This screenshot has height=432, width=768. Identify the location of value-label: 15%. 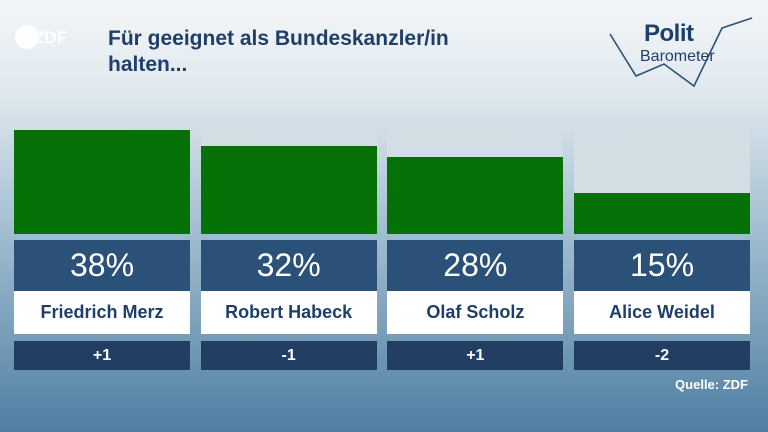
(662, 265).